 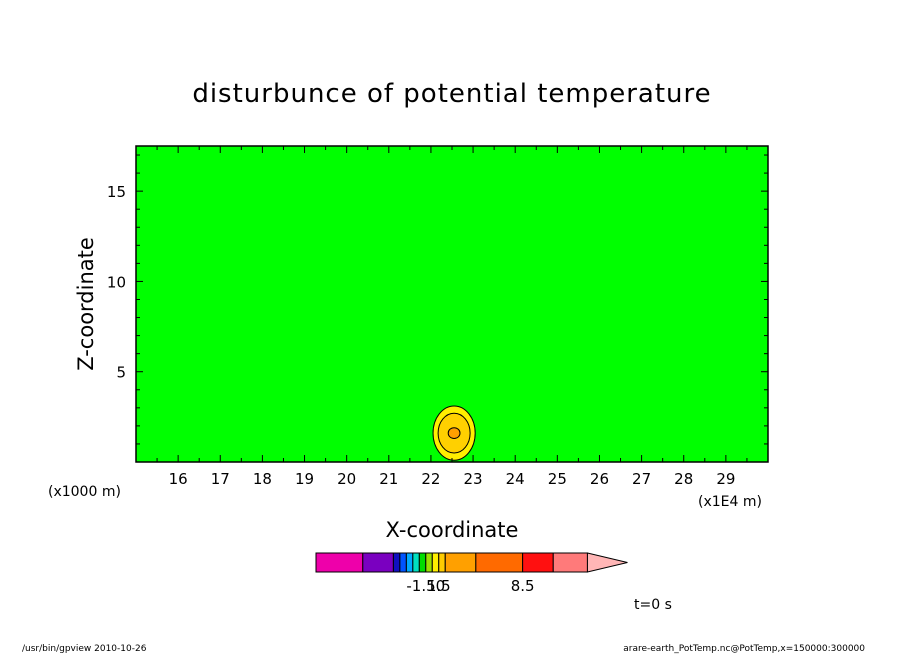 I want to click on x-unit-label: (x1E4 m), so click(x=730, y=502).